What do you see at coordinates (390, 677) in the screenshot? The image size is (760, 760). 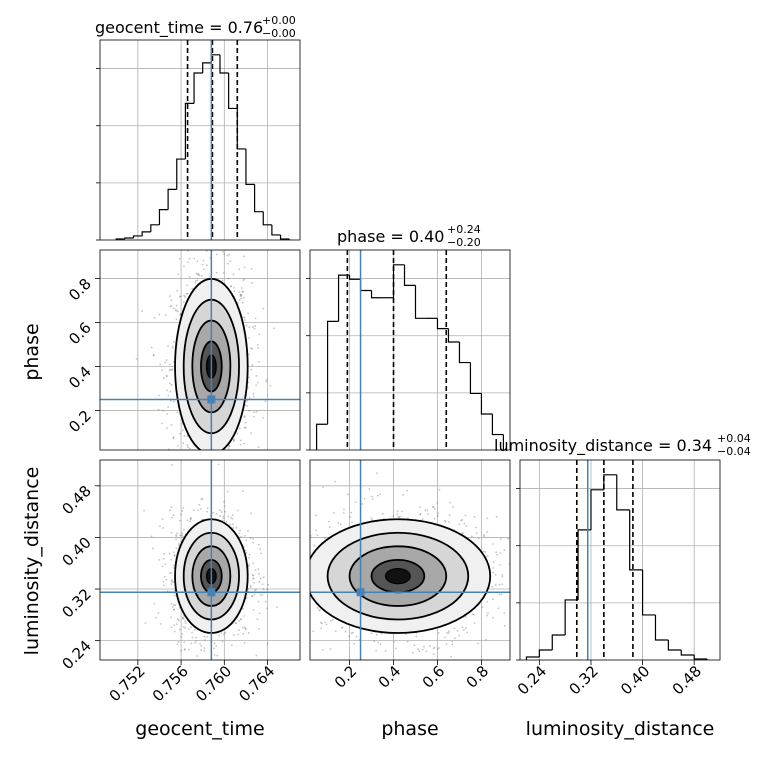 I see `xtick-label-phase-1: 0.4` at bounding box center [390, 677].